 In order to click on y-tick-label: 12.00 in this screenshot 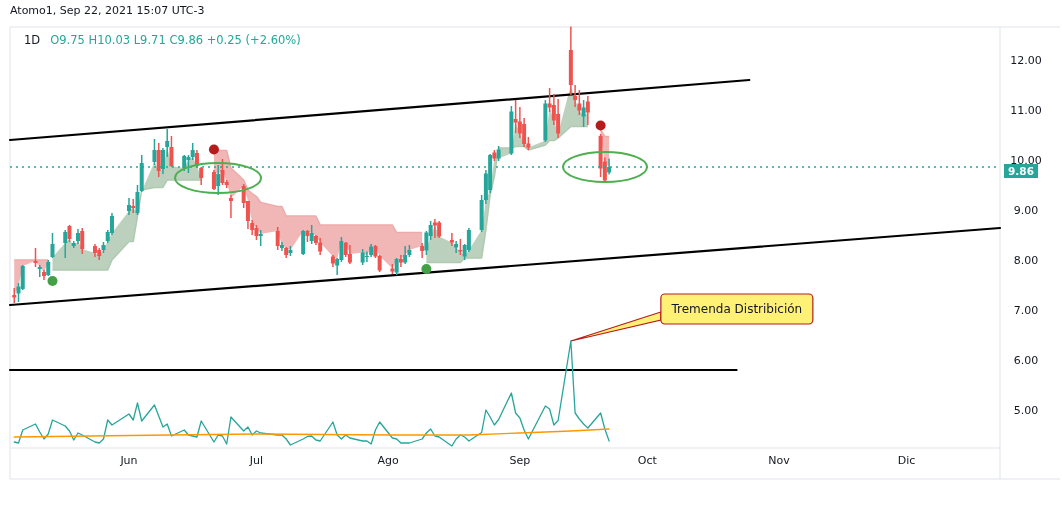, I will do `click(1026, 60)`.